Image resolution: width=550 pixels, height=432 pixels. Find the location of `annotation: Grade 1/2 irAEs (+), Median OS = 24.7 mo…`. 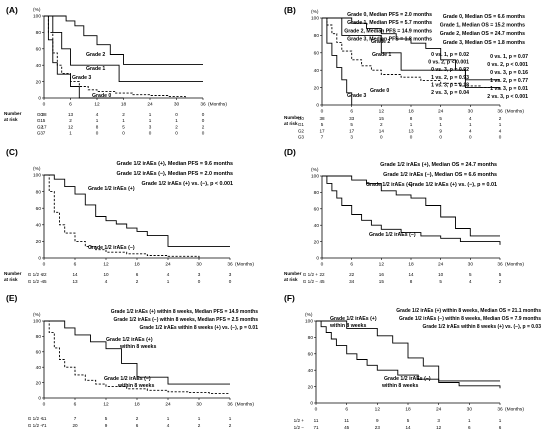

annotation: Grade 1/2 irAEs (+), Median OS = 24.7 mo… is located at coordinates (438, 165).